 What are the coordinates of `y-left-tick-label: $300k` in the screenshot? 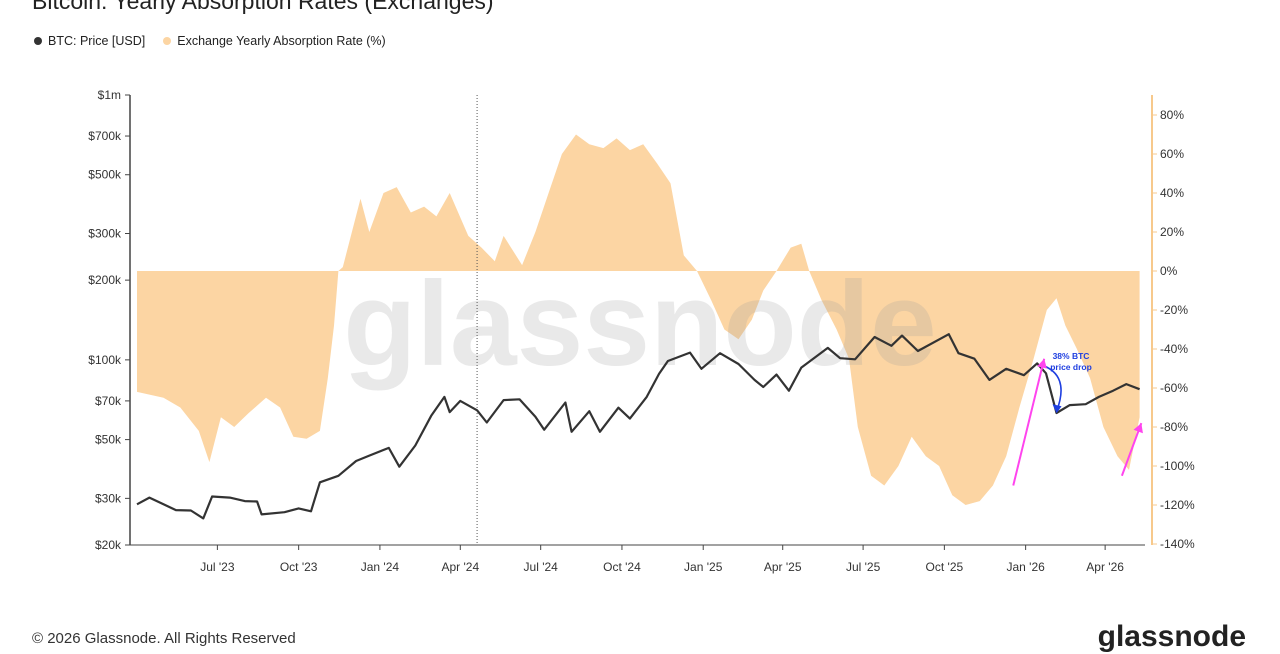 It's located at (105, 233).